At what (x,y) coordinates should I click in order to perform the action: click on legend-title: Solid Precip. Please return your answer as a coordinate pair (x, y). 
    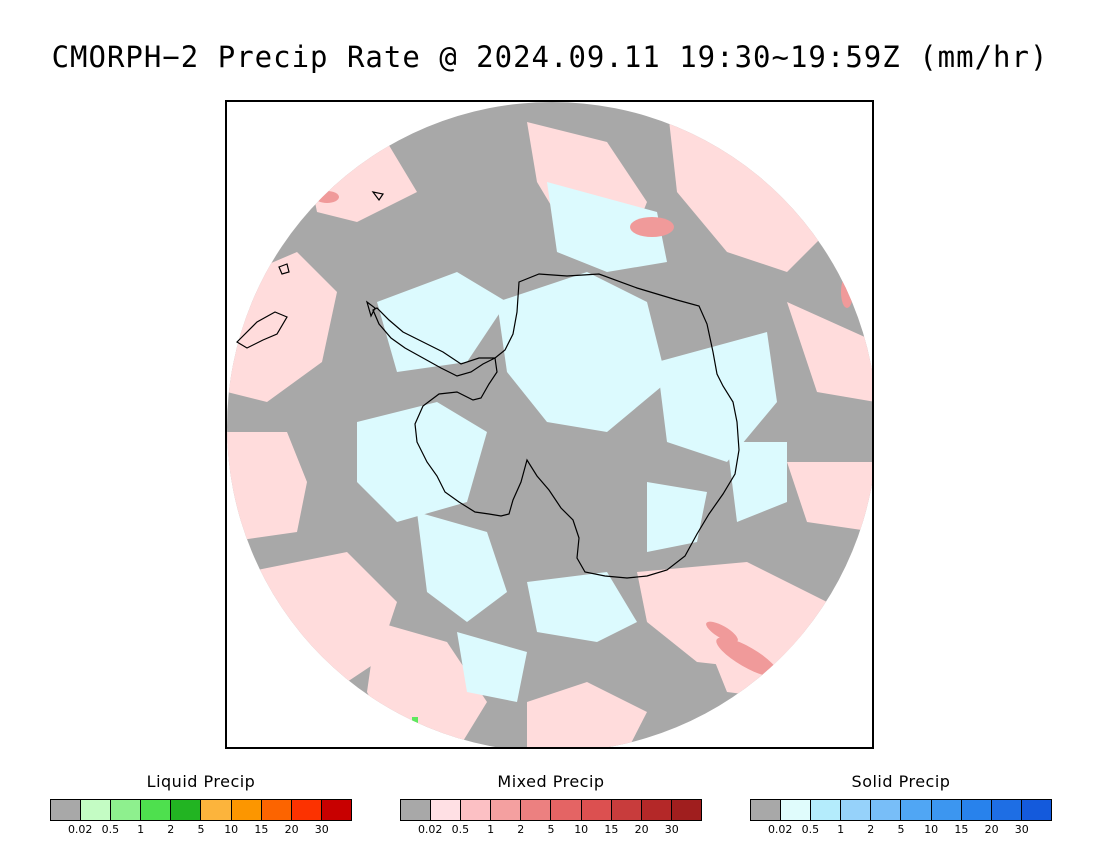
    Looking at the image, I should click on (901, 781).